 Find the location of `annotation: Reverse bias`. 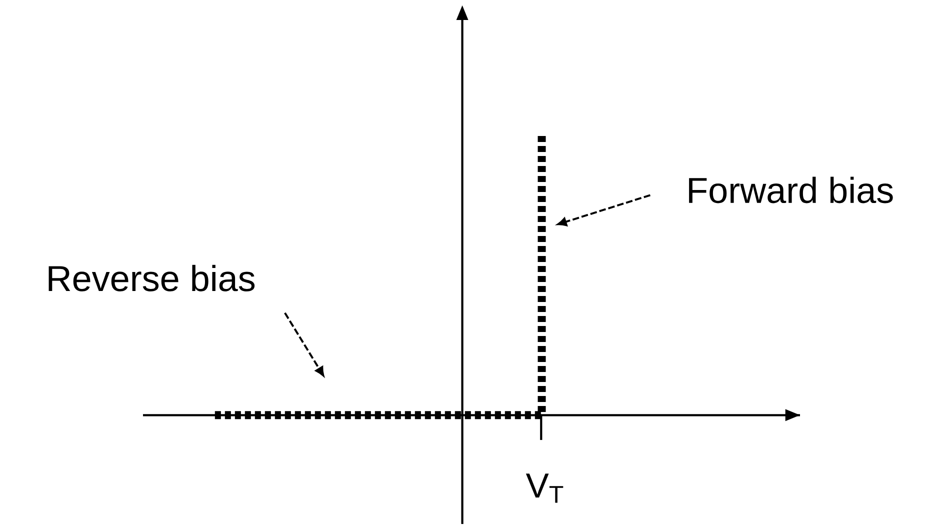

annotation: Reverse bias is located at coordinates (151, 278).